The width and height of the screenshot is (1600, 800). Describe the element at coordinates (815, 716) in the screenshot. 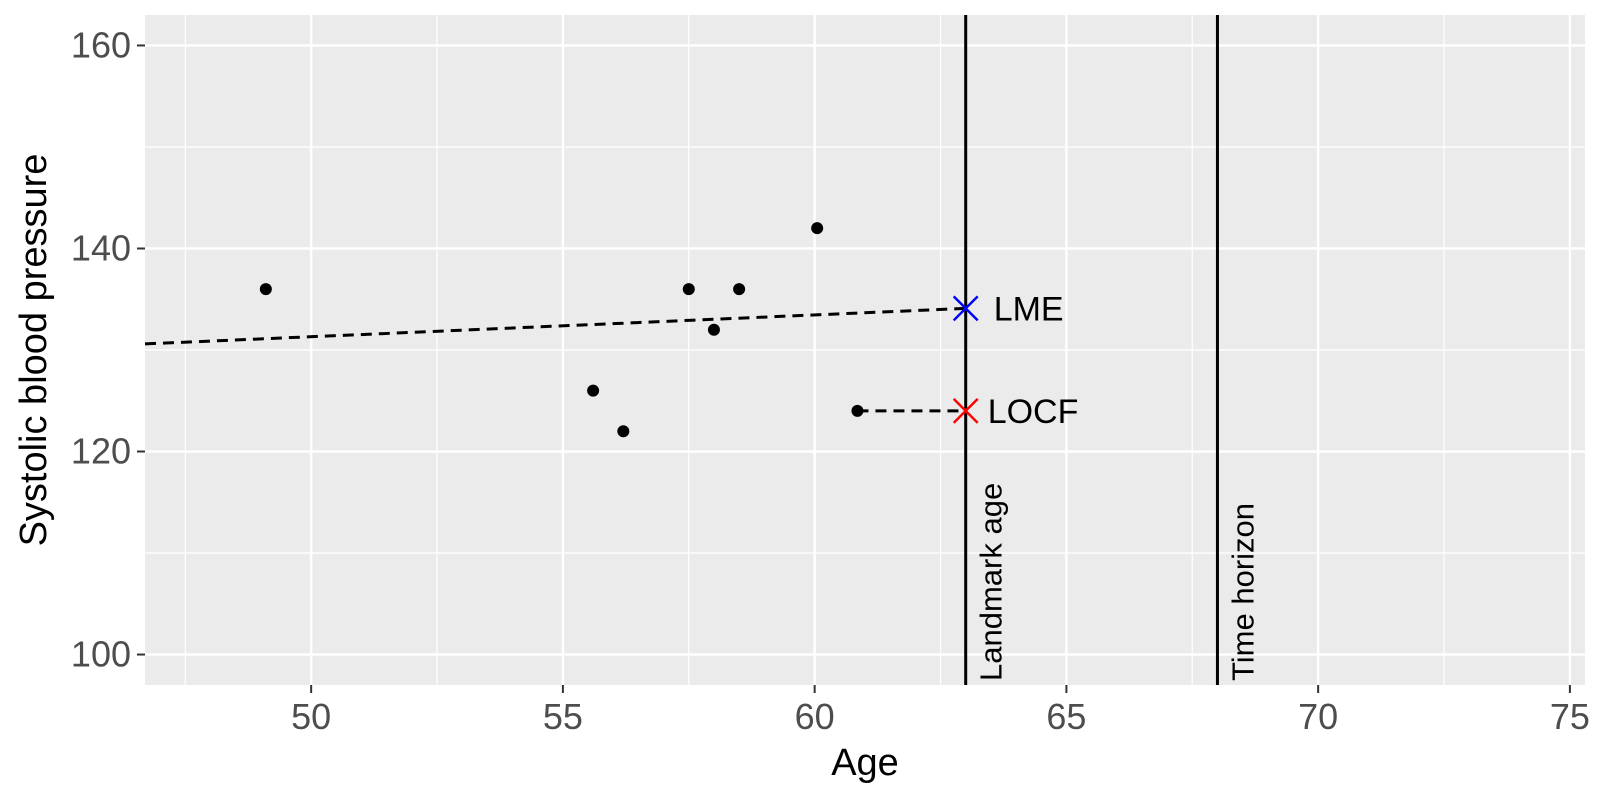

I see `x-tick-label: 60` at that location.